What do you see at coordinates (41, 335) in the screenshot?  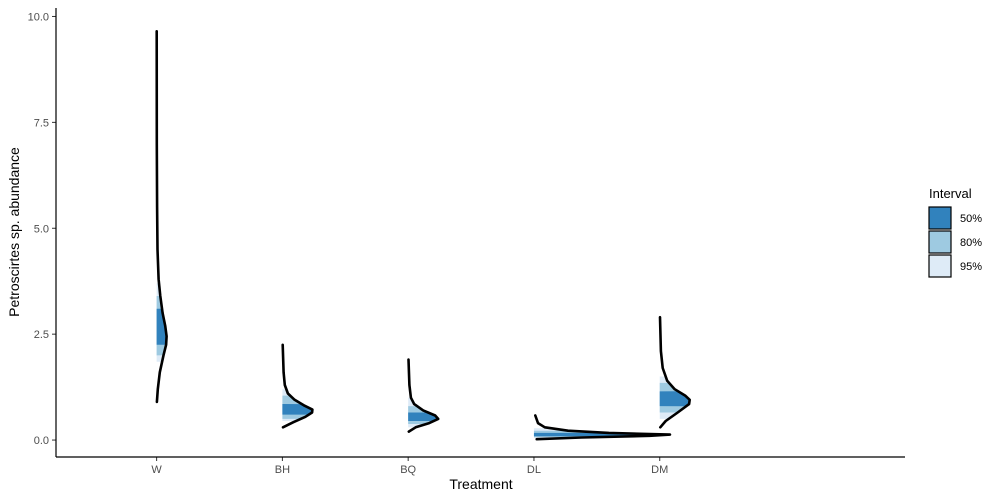 I see `y-tick-label: 2.5` at bounding box center [41, 335].